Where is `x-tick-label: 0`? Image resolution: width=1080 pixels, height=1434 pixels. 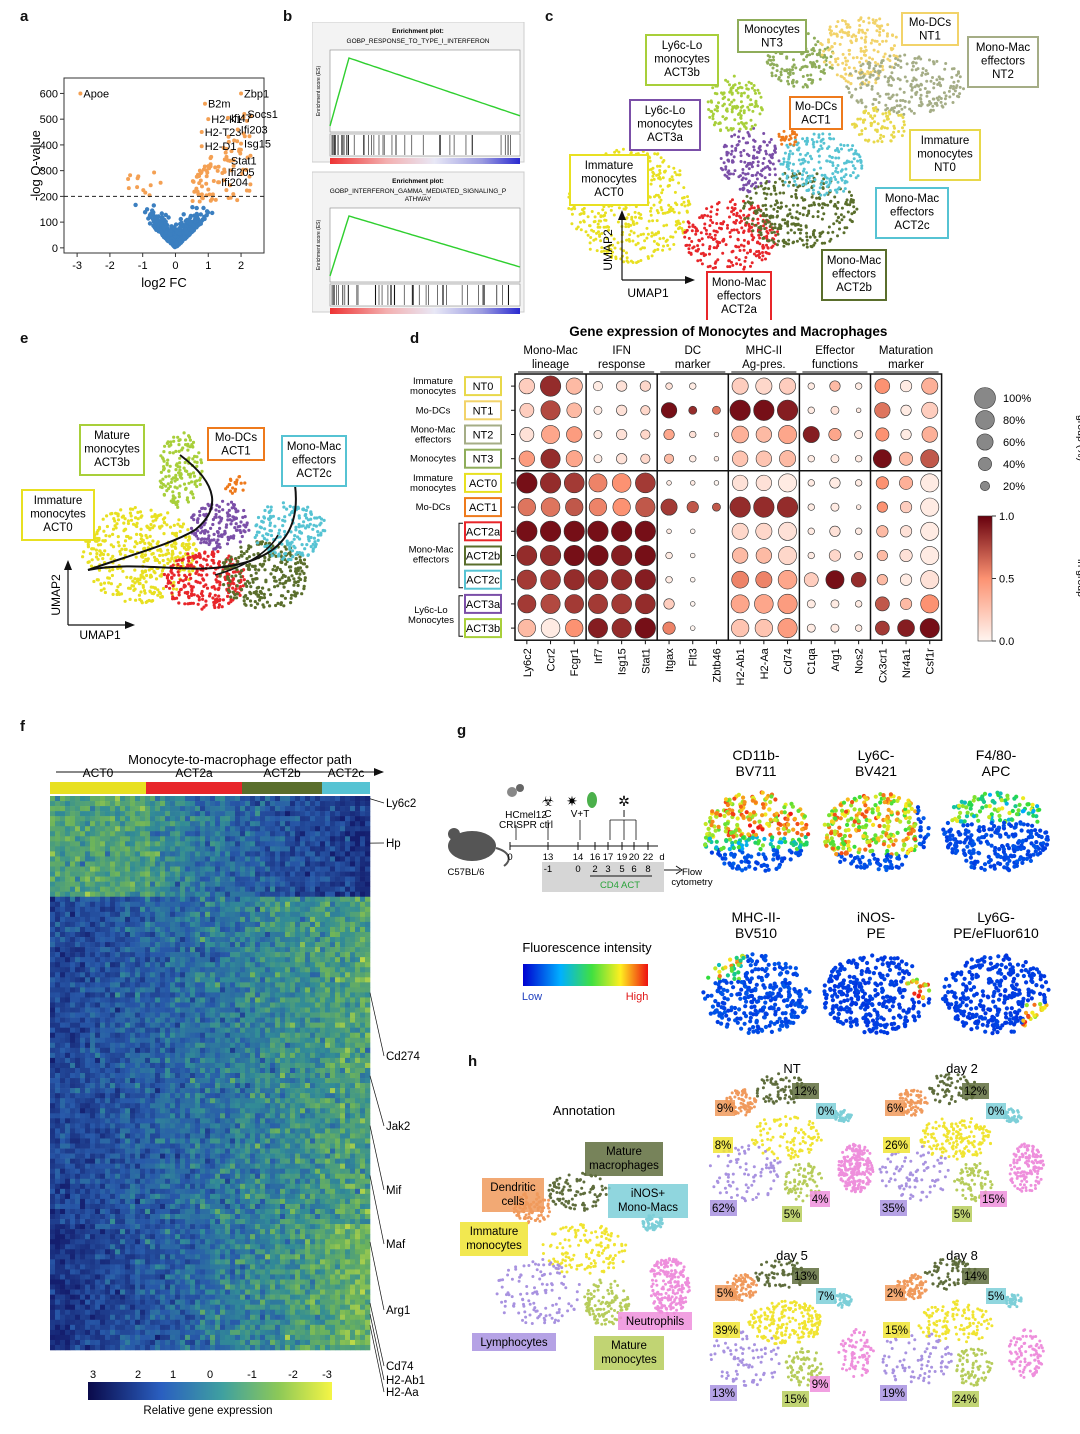 x-tick-label: 0 is located at coordinates (175, 266).